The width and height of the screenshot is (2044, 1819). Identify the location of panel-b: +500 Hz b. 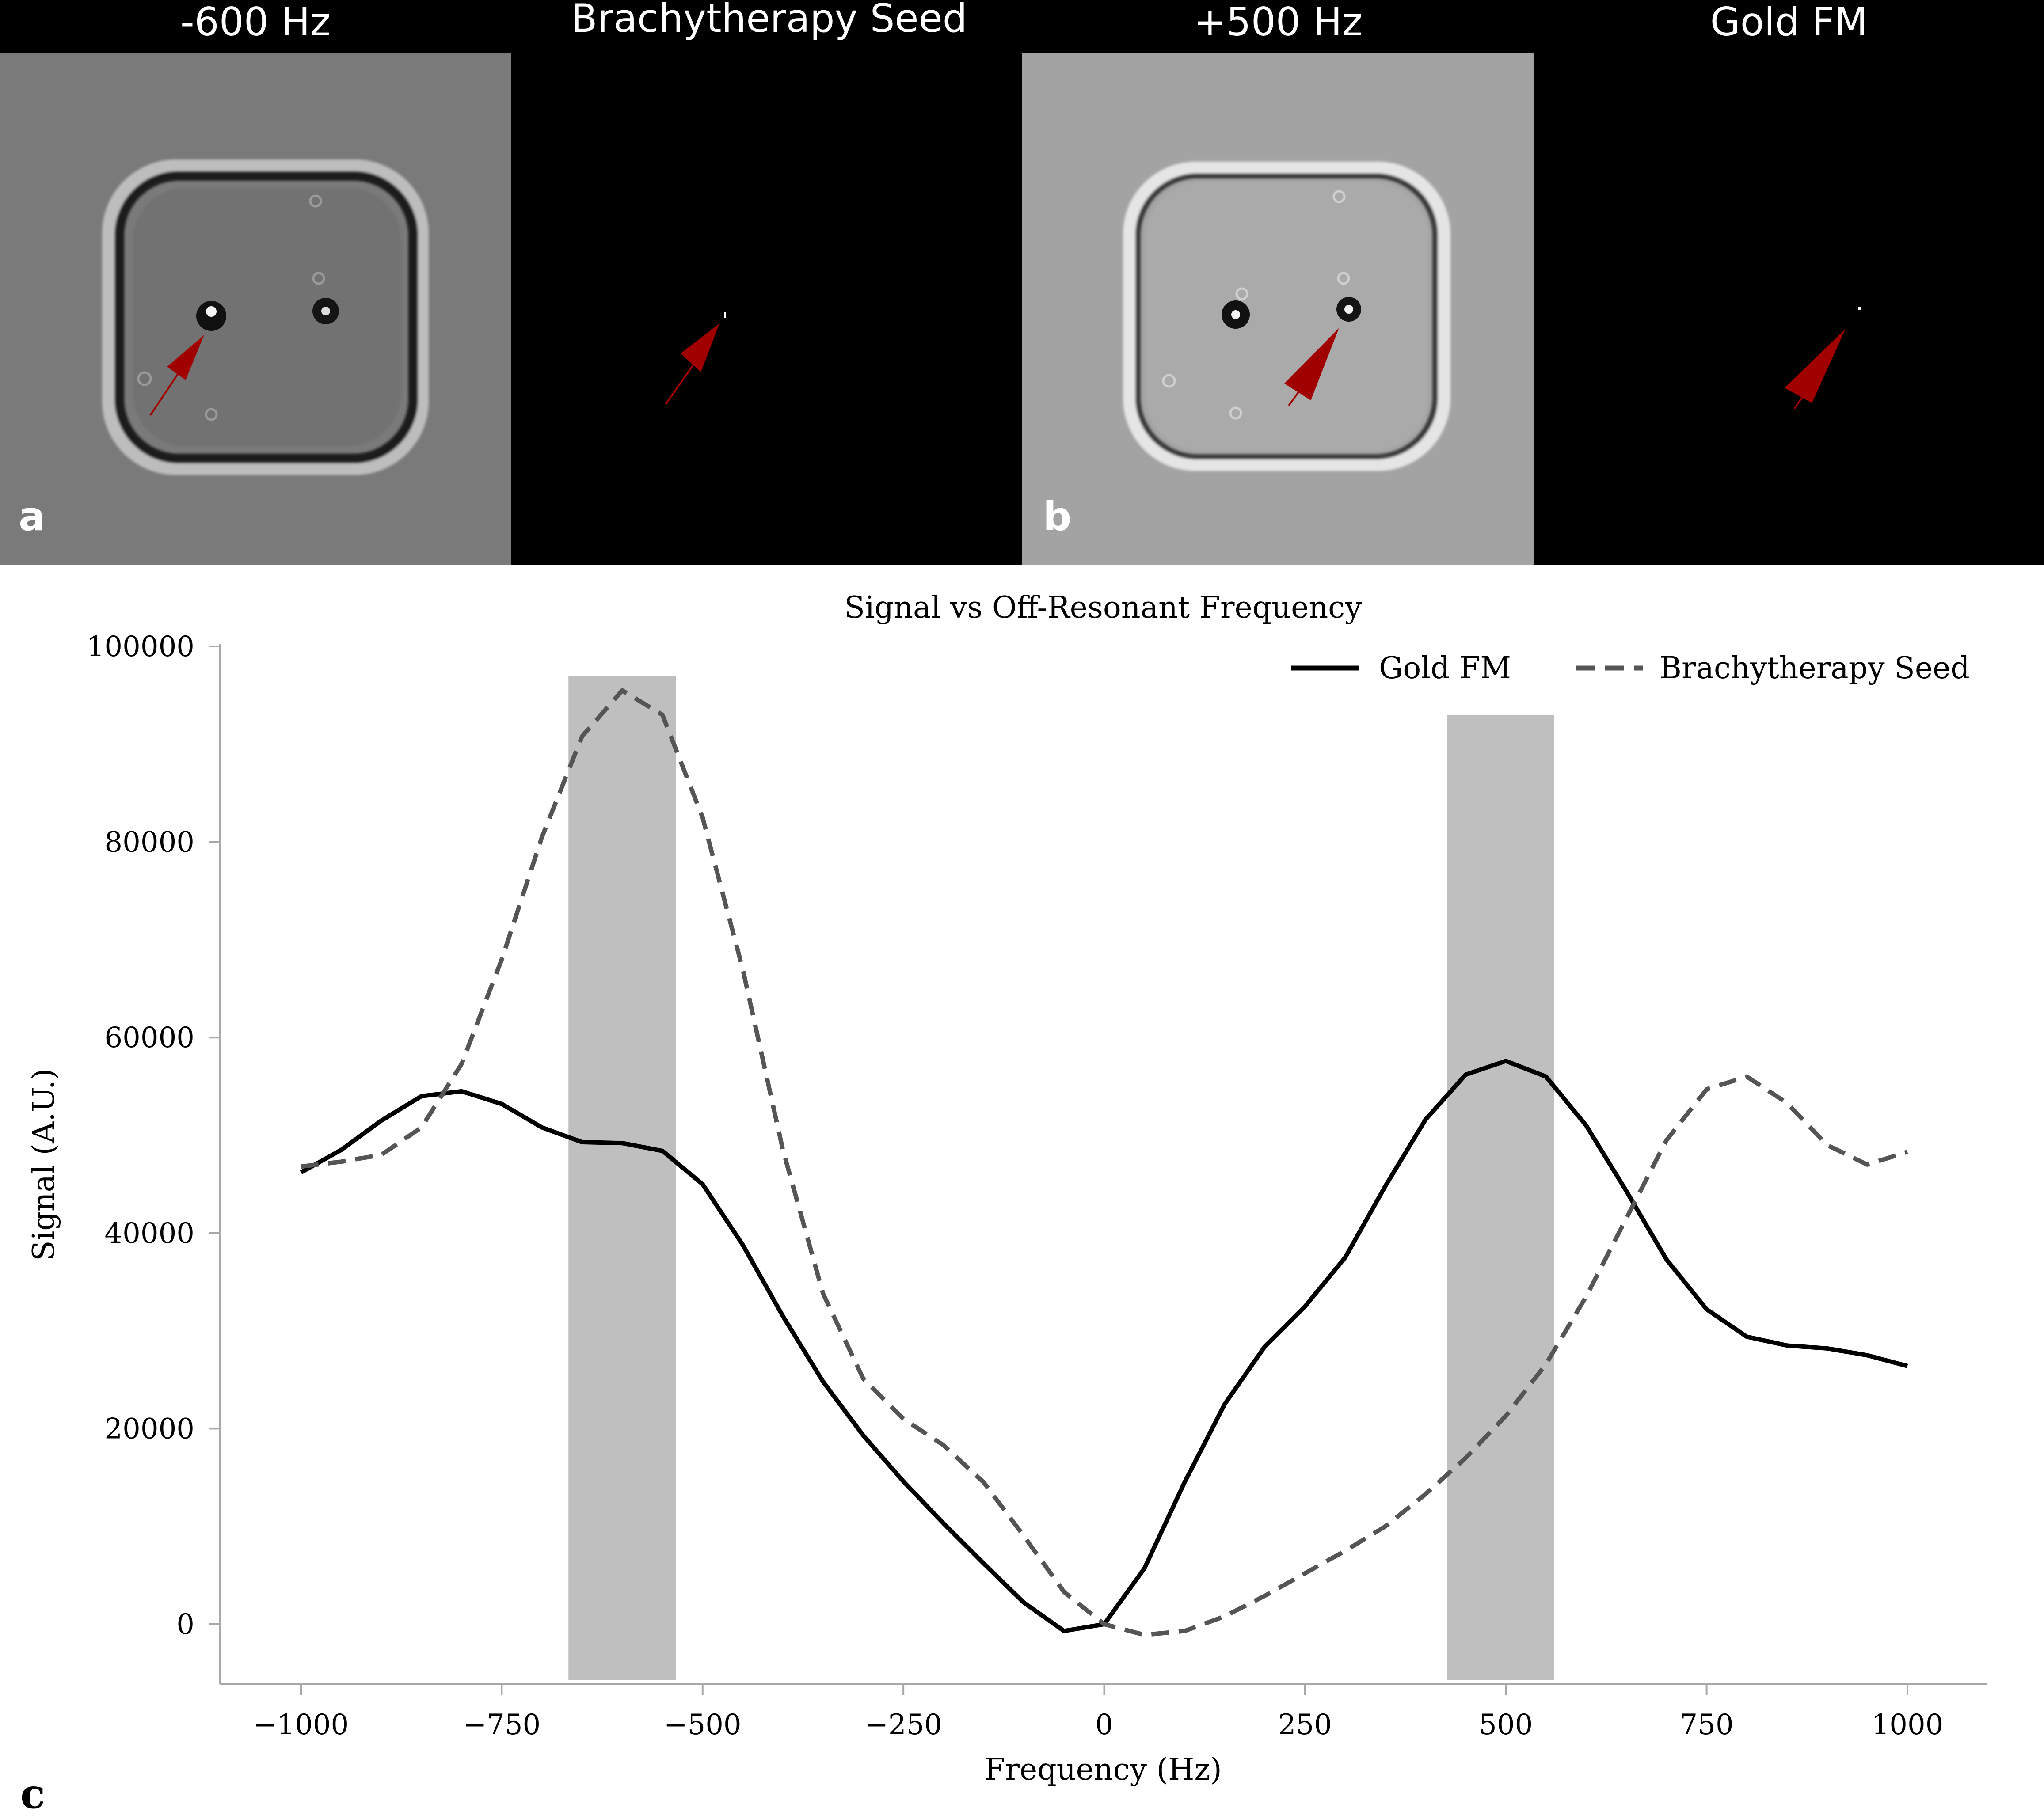
(1278, 282).